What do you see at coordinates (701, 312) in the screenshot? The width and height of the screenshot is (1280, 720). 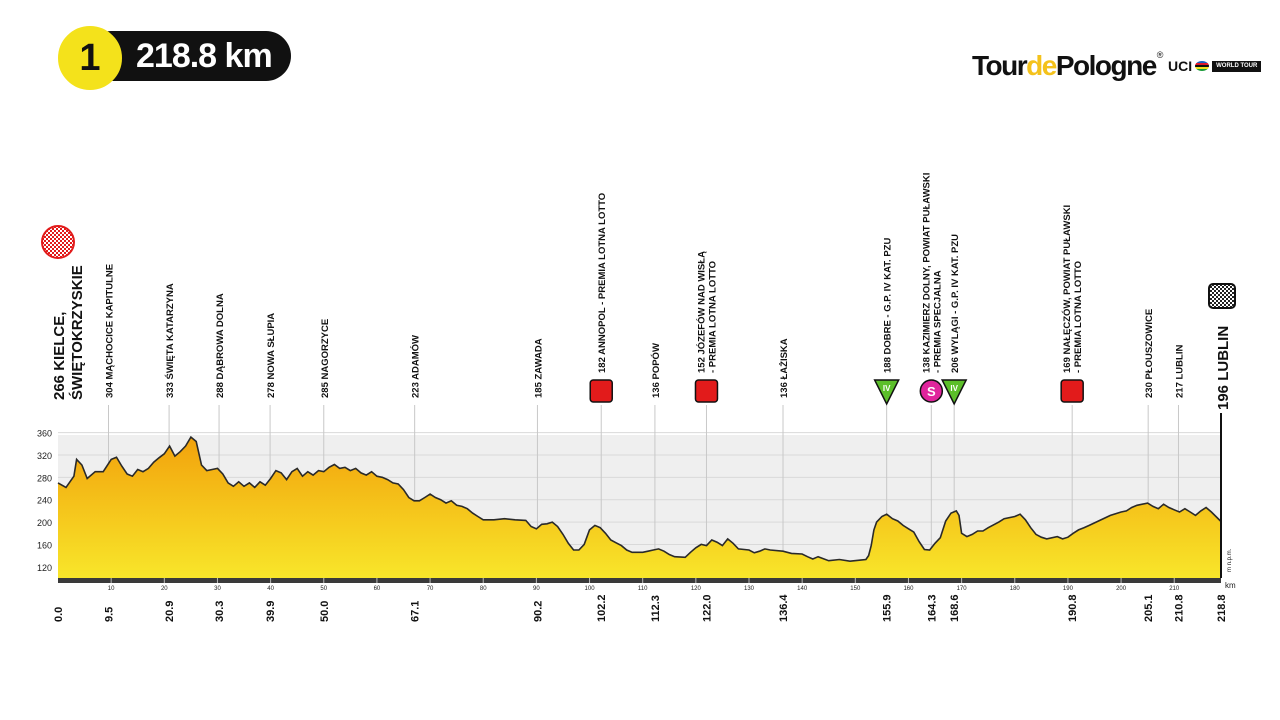 I see `waypoint-label: 152 JÓZEFÓW NAD WISŁĄ` at bounding box center [701, 312].